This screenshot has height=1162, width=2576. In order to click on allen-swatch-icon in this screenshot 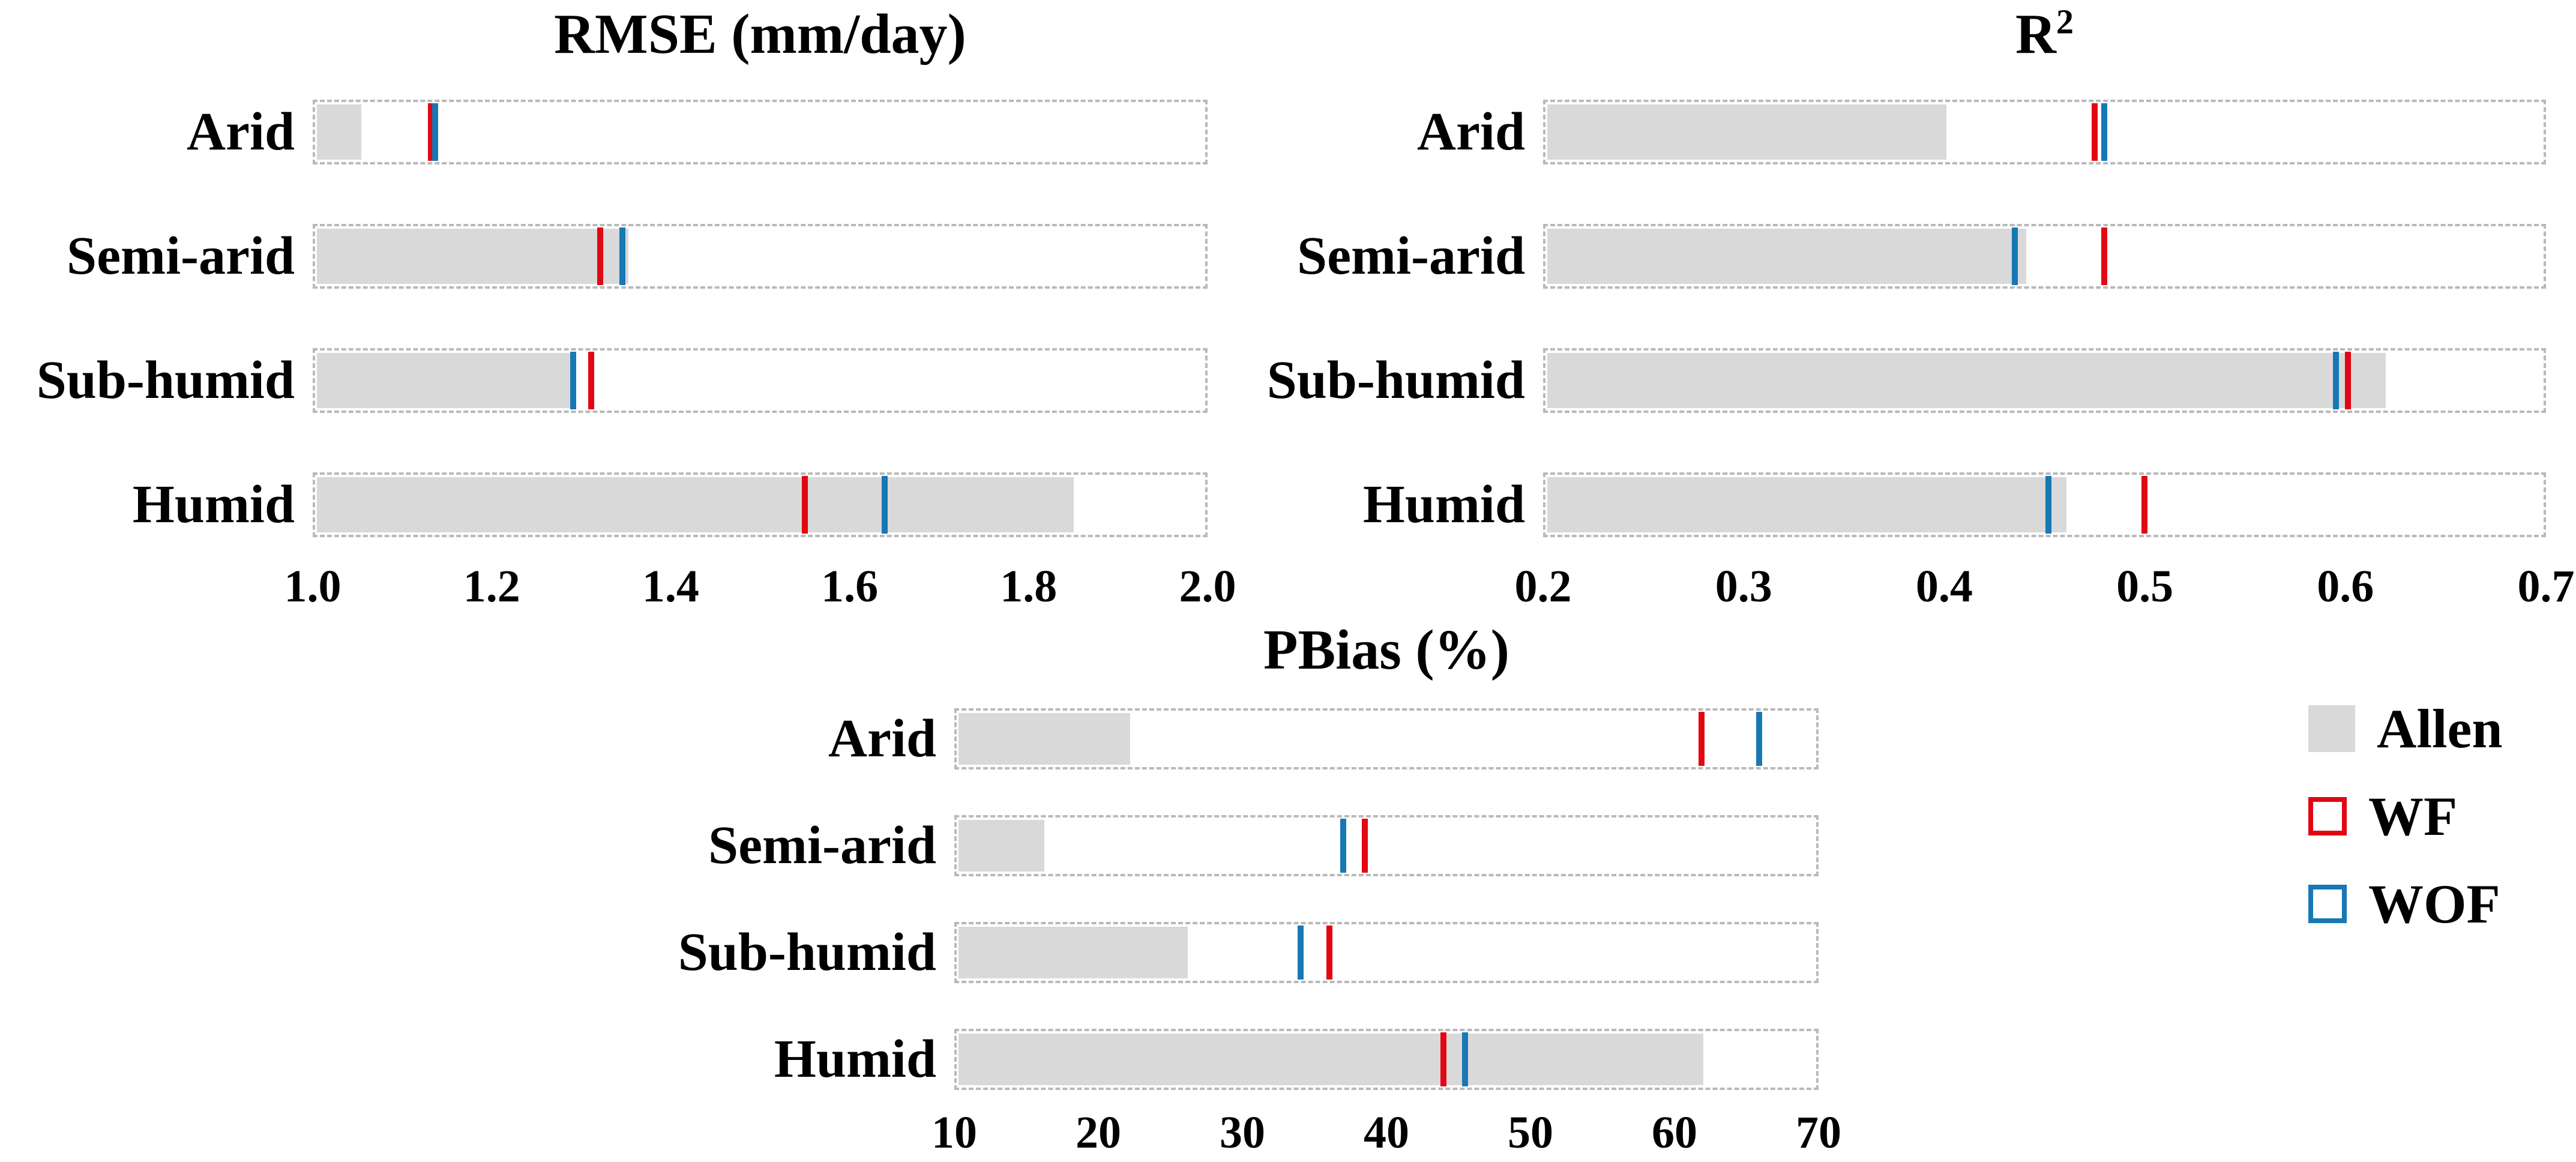, I will do `click(2331, 728)`.